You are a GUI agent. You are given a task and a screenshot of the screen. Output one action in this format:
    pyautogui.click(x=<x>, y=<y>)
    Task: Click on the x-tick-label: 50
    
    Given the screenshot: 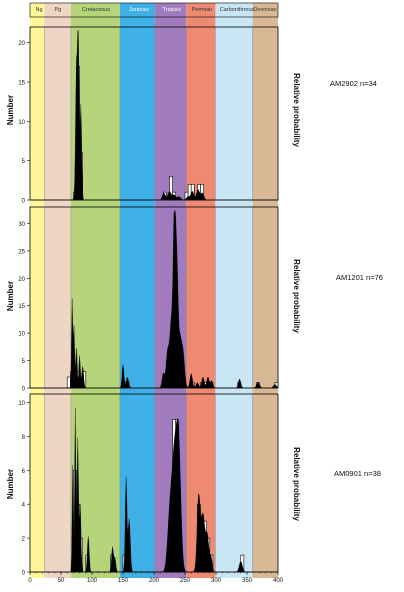 What is the action you would take?
    pyautogui.click(x=61, y=581)
    